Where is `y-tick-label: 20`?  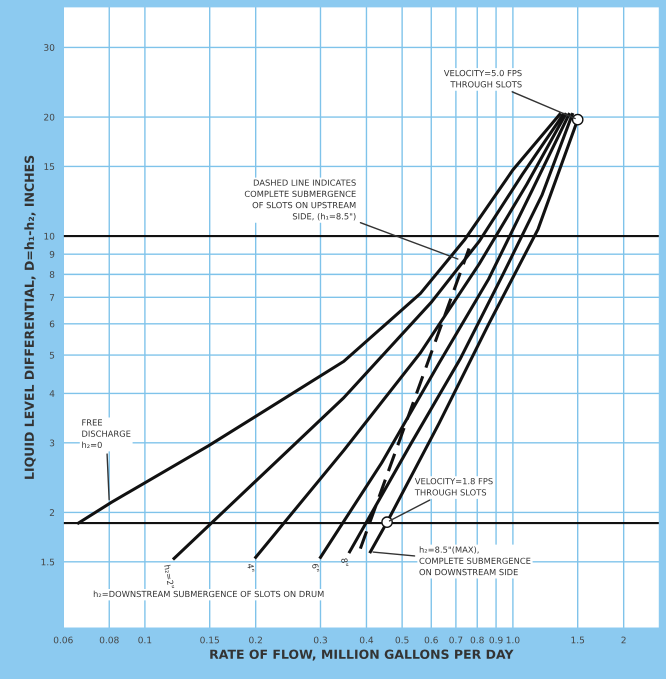 y-tick-label: 20 is located at coordinates (49, 117).